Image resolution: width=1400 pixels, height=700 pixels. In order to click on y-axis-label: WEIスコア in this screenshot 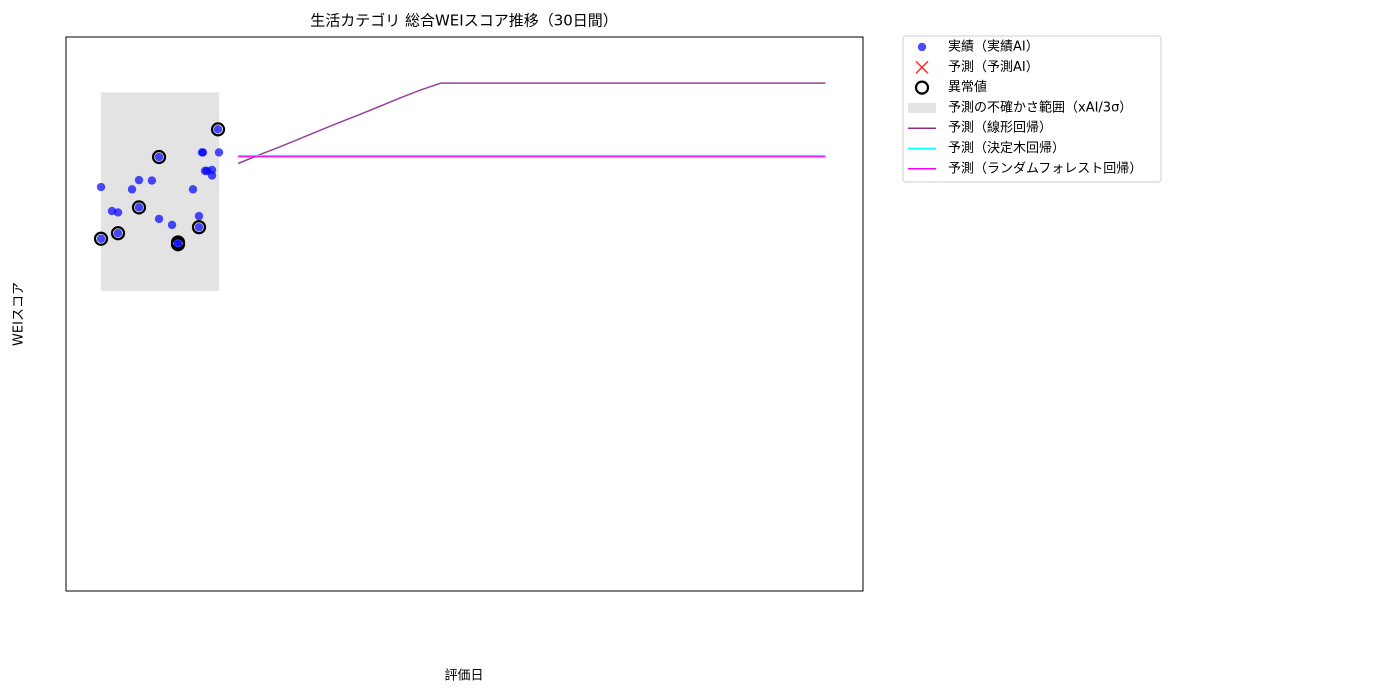, I will do `click(19, 314)`.